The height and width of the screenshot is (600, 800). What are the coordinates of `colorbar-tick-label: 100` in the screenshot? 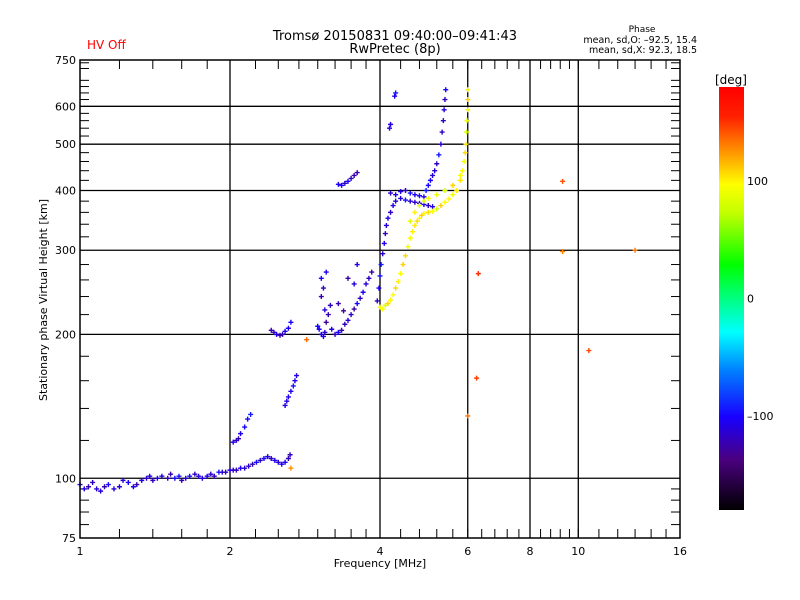 It's located at (757, 181).